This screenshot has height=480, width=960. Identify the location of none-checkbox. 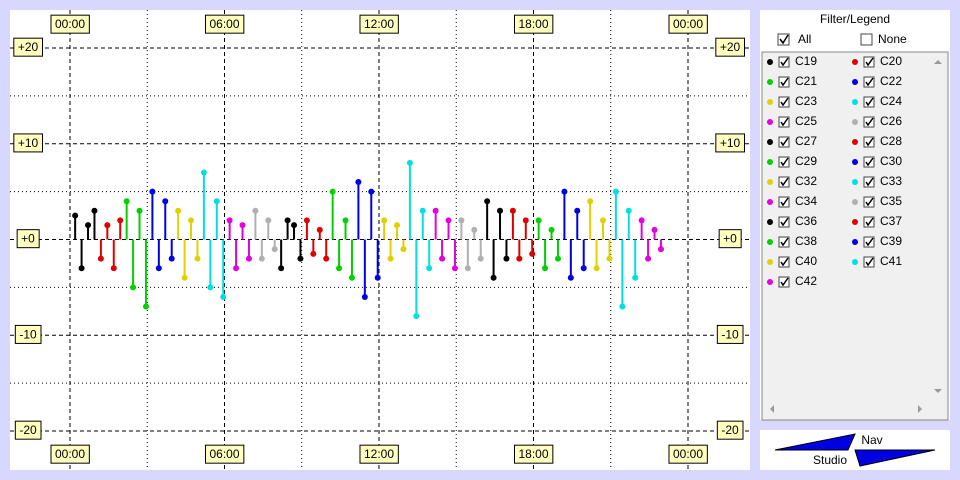
(866, 39).